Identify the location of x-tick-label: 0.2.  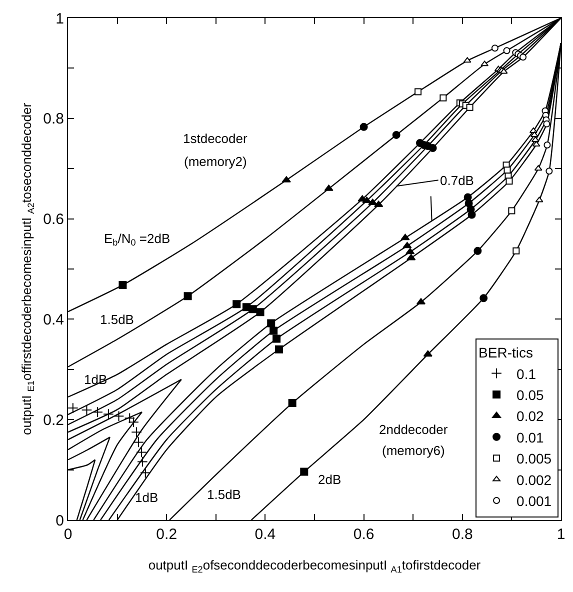
(167, 534).